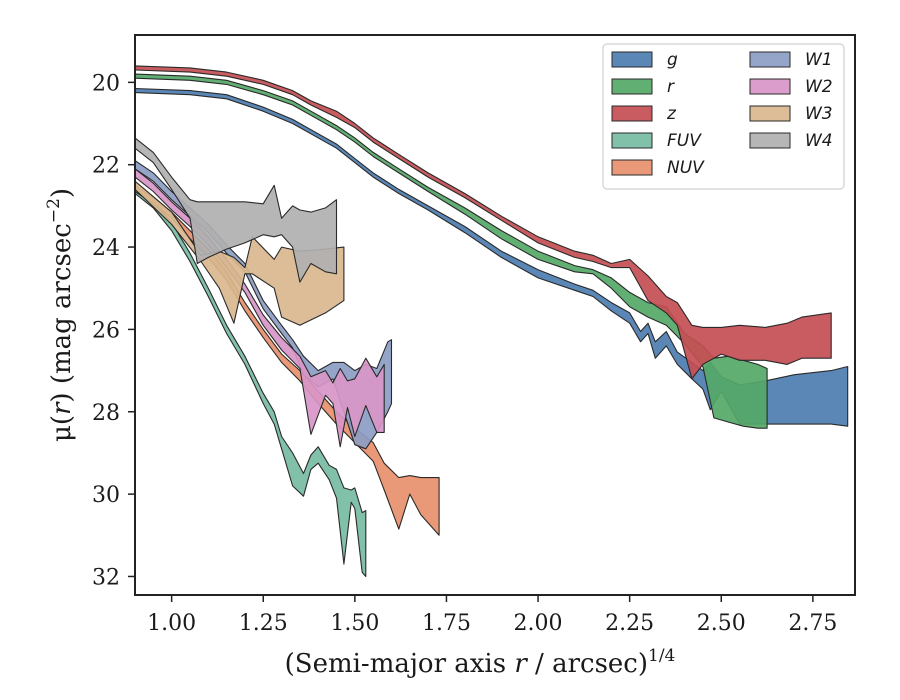 This screenshot has height=700, width=900. What do you see at coordinates (632, 86) in the screenshot?
I see `legend-swatch-r` at bounding box center [632, 86].